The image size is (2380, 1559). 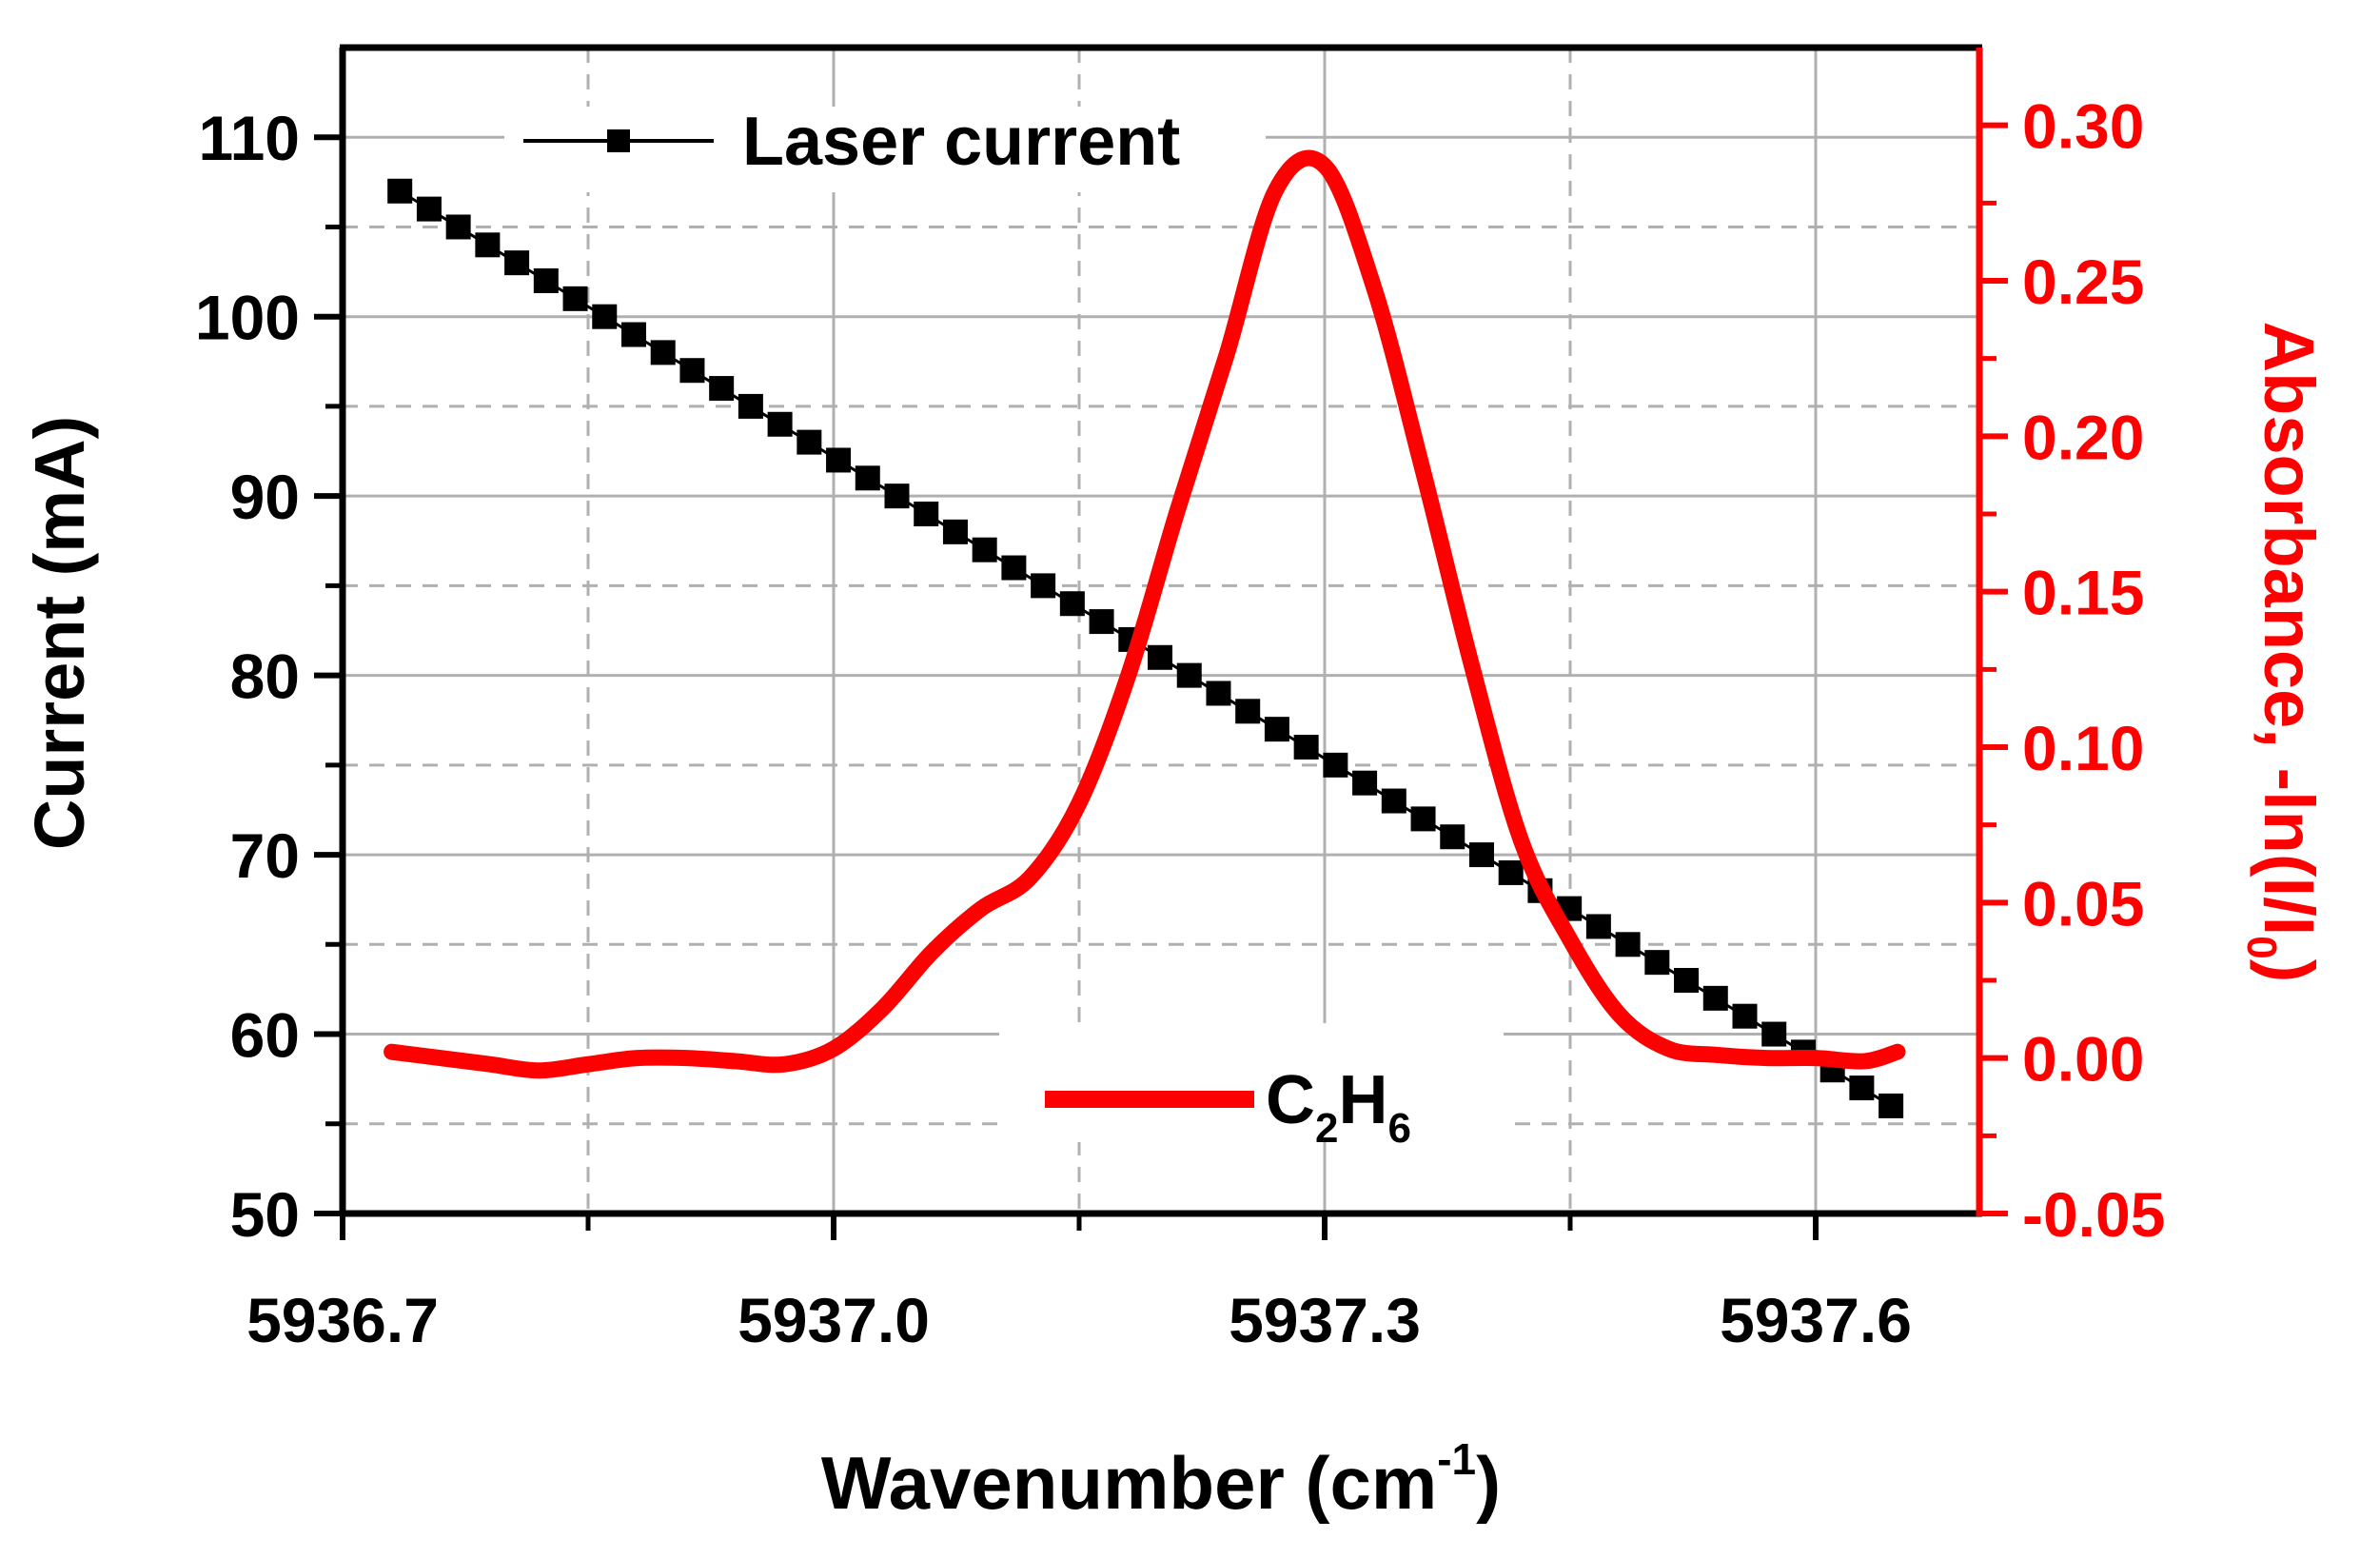 What do you see at coordinates (2093, 1214) in the screenshot?
I see `y-right-tick-label: -0.05` at bounding box center [2093, 1214].